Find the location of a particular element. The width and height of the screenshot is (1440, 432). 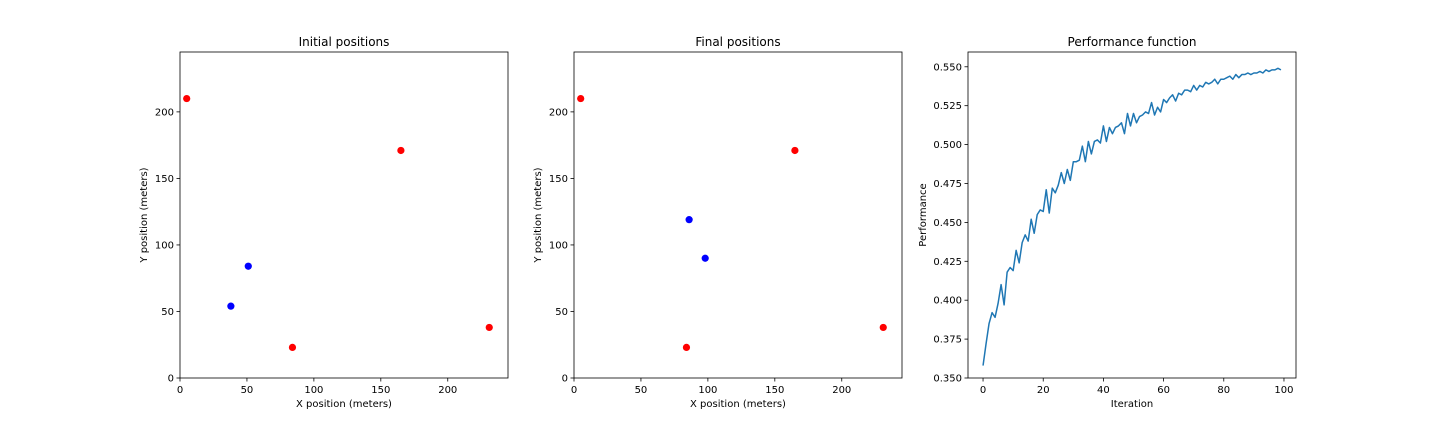

x-axis-label: Iteration is located at coordinates (1132, 404).